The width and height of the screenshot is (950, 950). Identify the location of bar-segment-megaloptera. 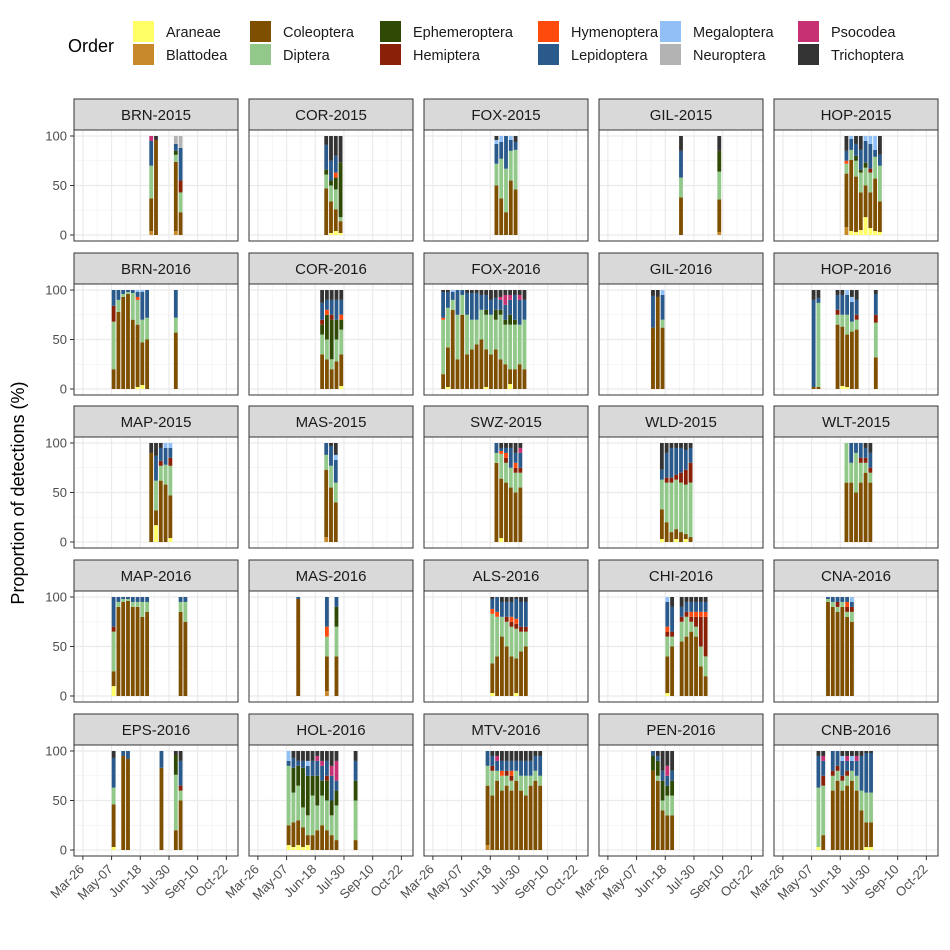
(851, 599).